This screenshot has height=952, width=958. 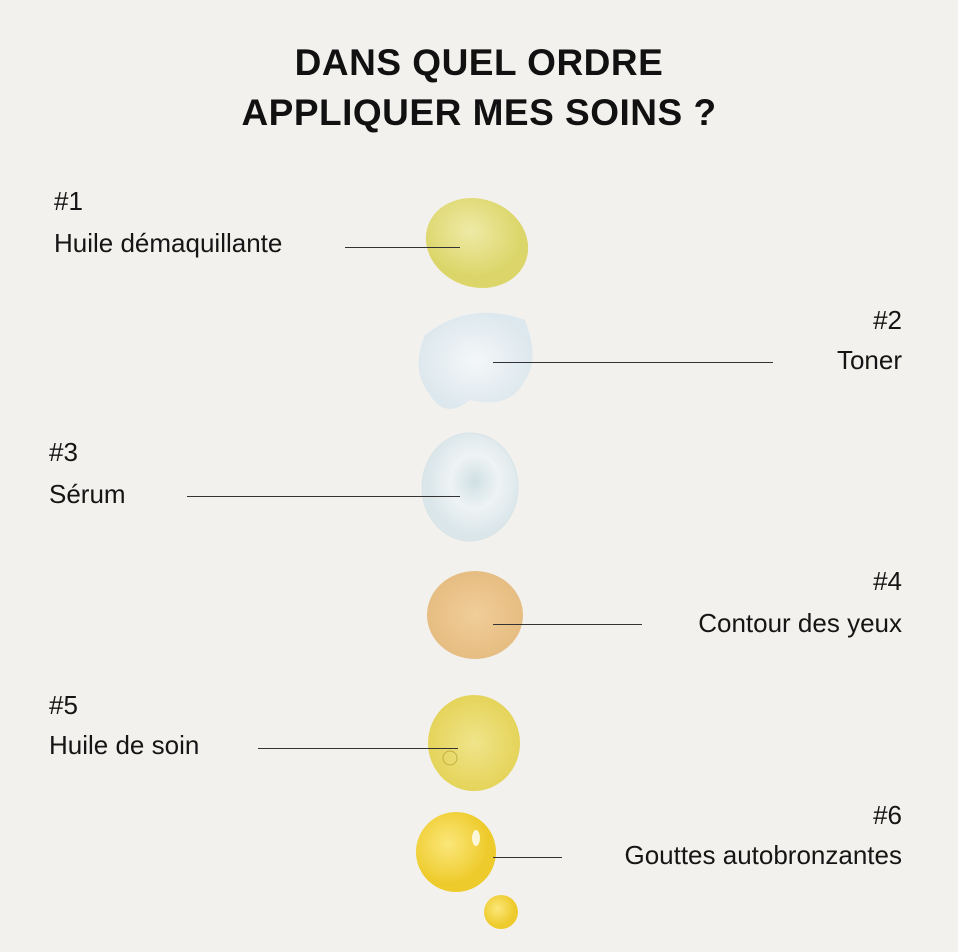 What do you see at coordinates (475, 615) in the screenshot?
I see `eye-contour-blob` at bounding box center [475, 615].